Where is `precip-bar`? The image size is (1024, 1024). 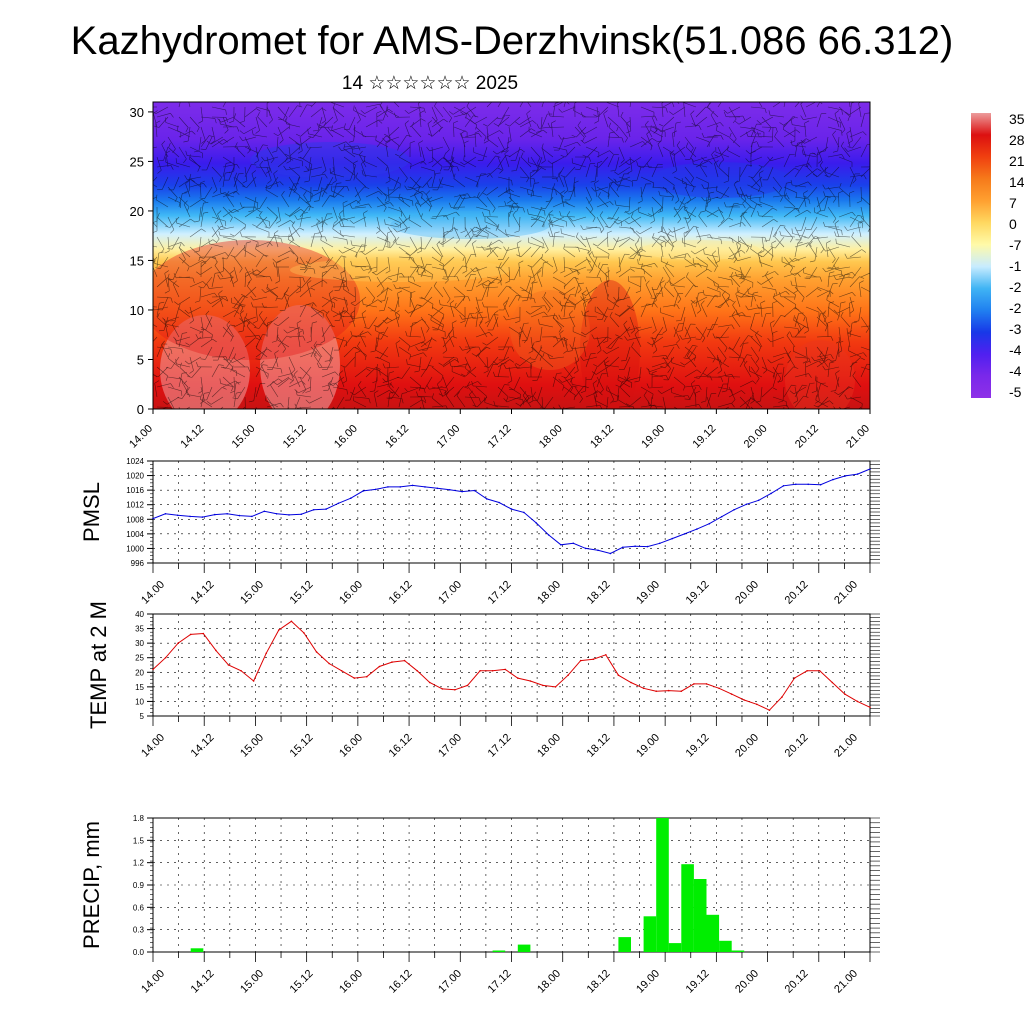
precip-bar is located at coordinates (700, 915).